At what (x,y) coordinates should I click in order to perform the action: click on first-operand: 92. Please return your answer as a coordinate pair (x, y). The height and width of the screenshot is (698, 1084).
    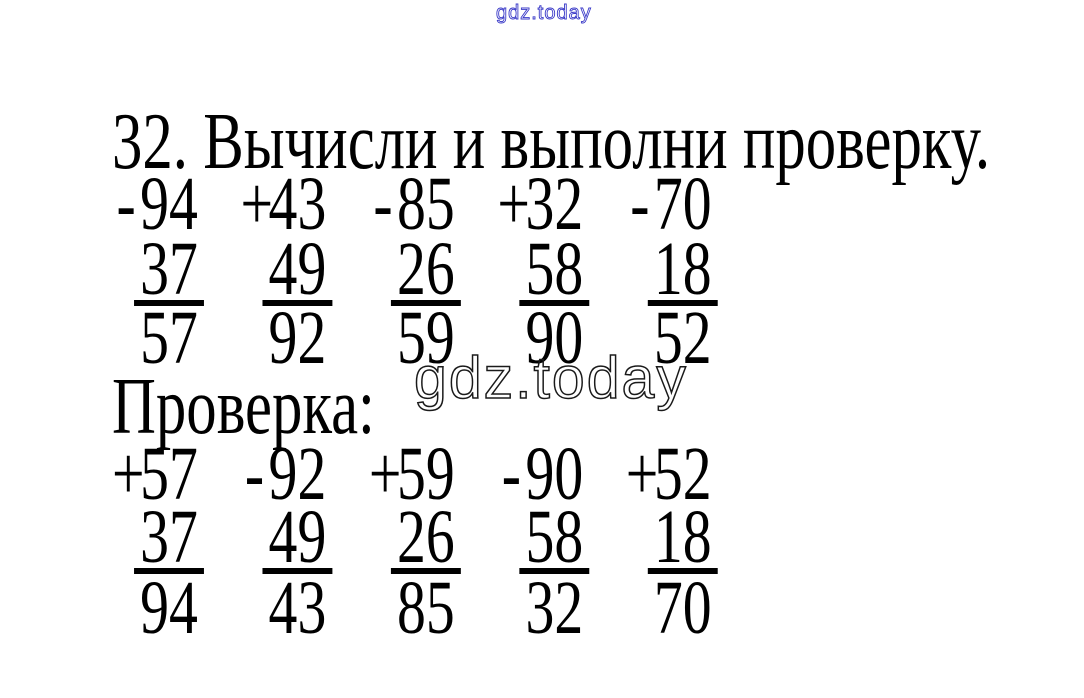
    Looking at the image, I should click on (297, 474).